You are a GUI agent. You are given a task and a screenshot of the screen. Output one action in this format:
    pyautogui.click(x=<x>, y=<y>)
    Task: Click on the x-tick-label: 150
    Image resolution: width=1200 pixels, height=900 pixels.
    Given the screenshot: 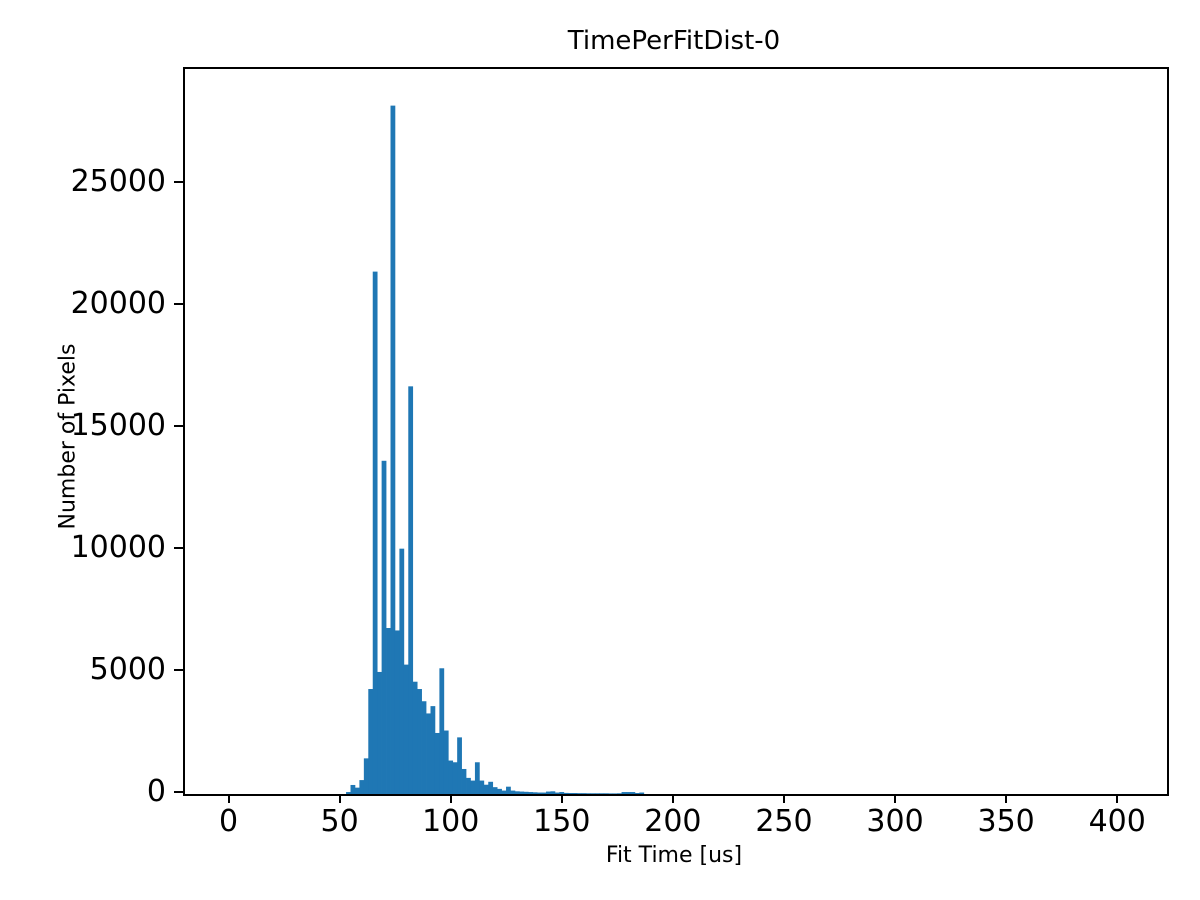 What is the action you would take?
    pyautogui.click(x=562, y=821)
    